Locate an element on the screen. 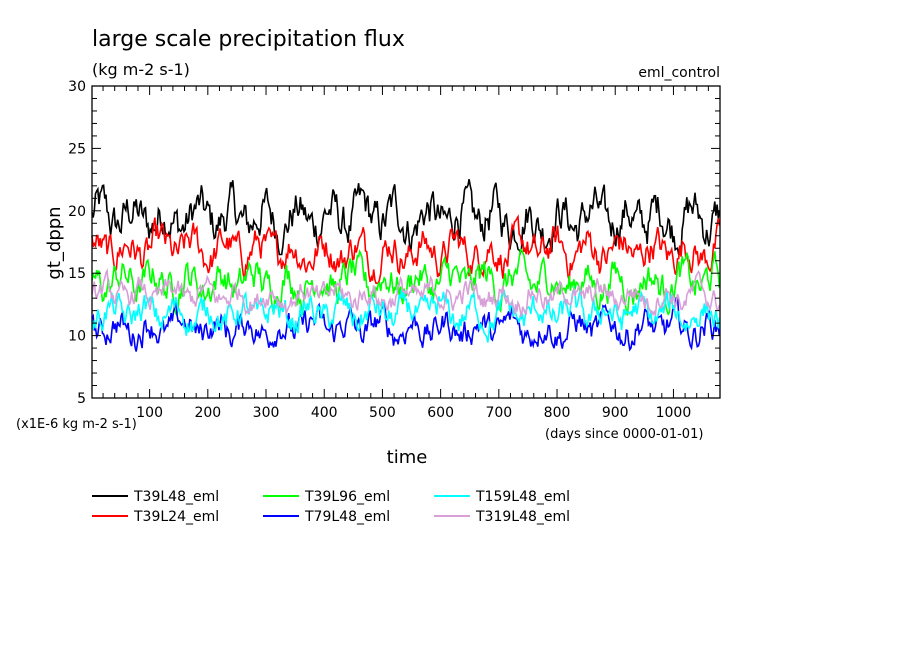  y-multiplier-note: (x1E-6 kg m-2 s-1) is located at coordinates (76, 424).